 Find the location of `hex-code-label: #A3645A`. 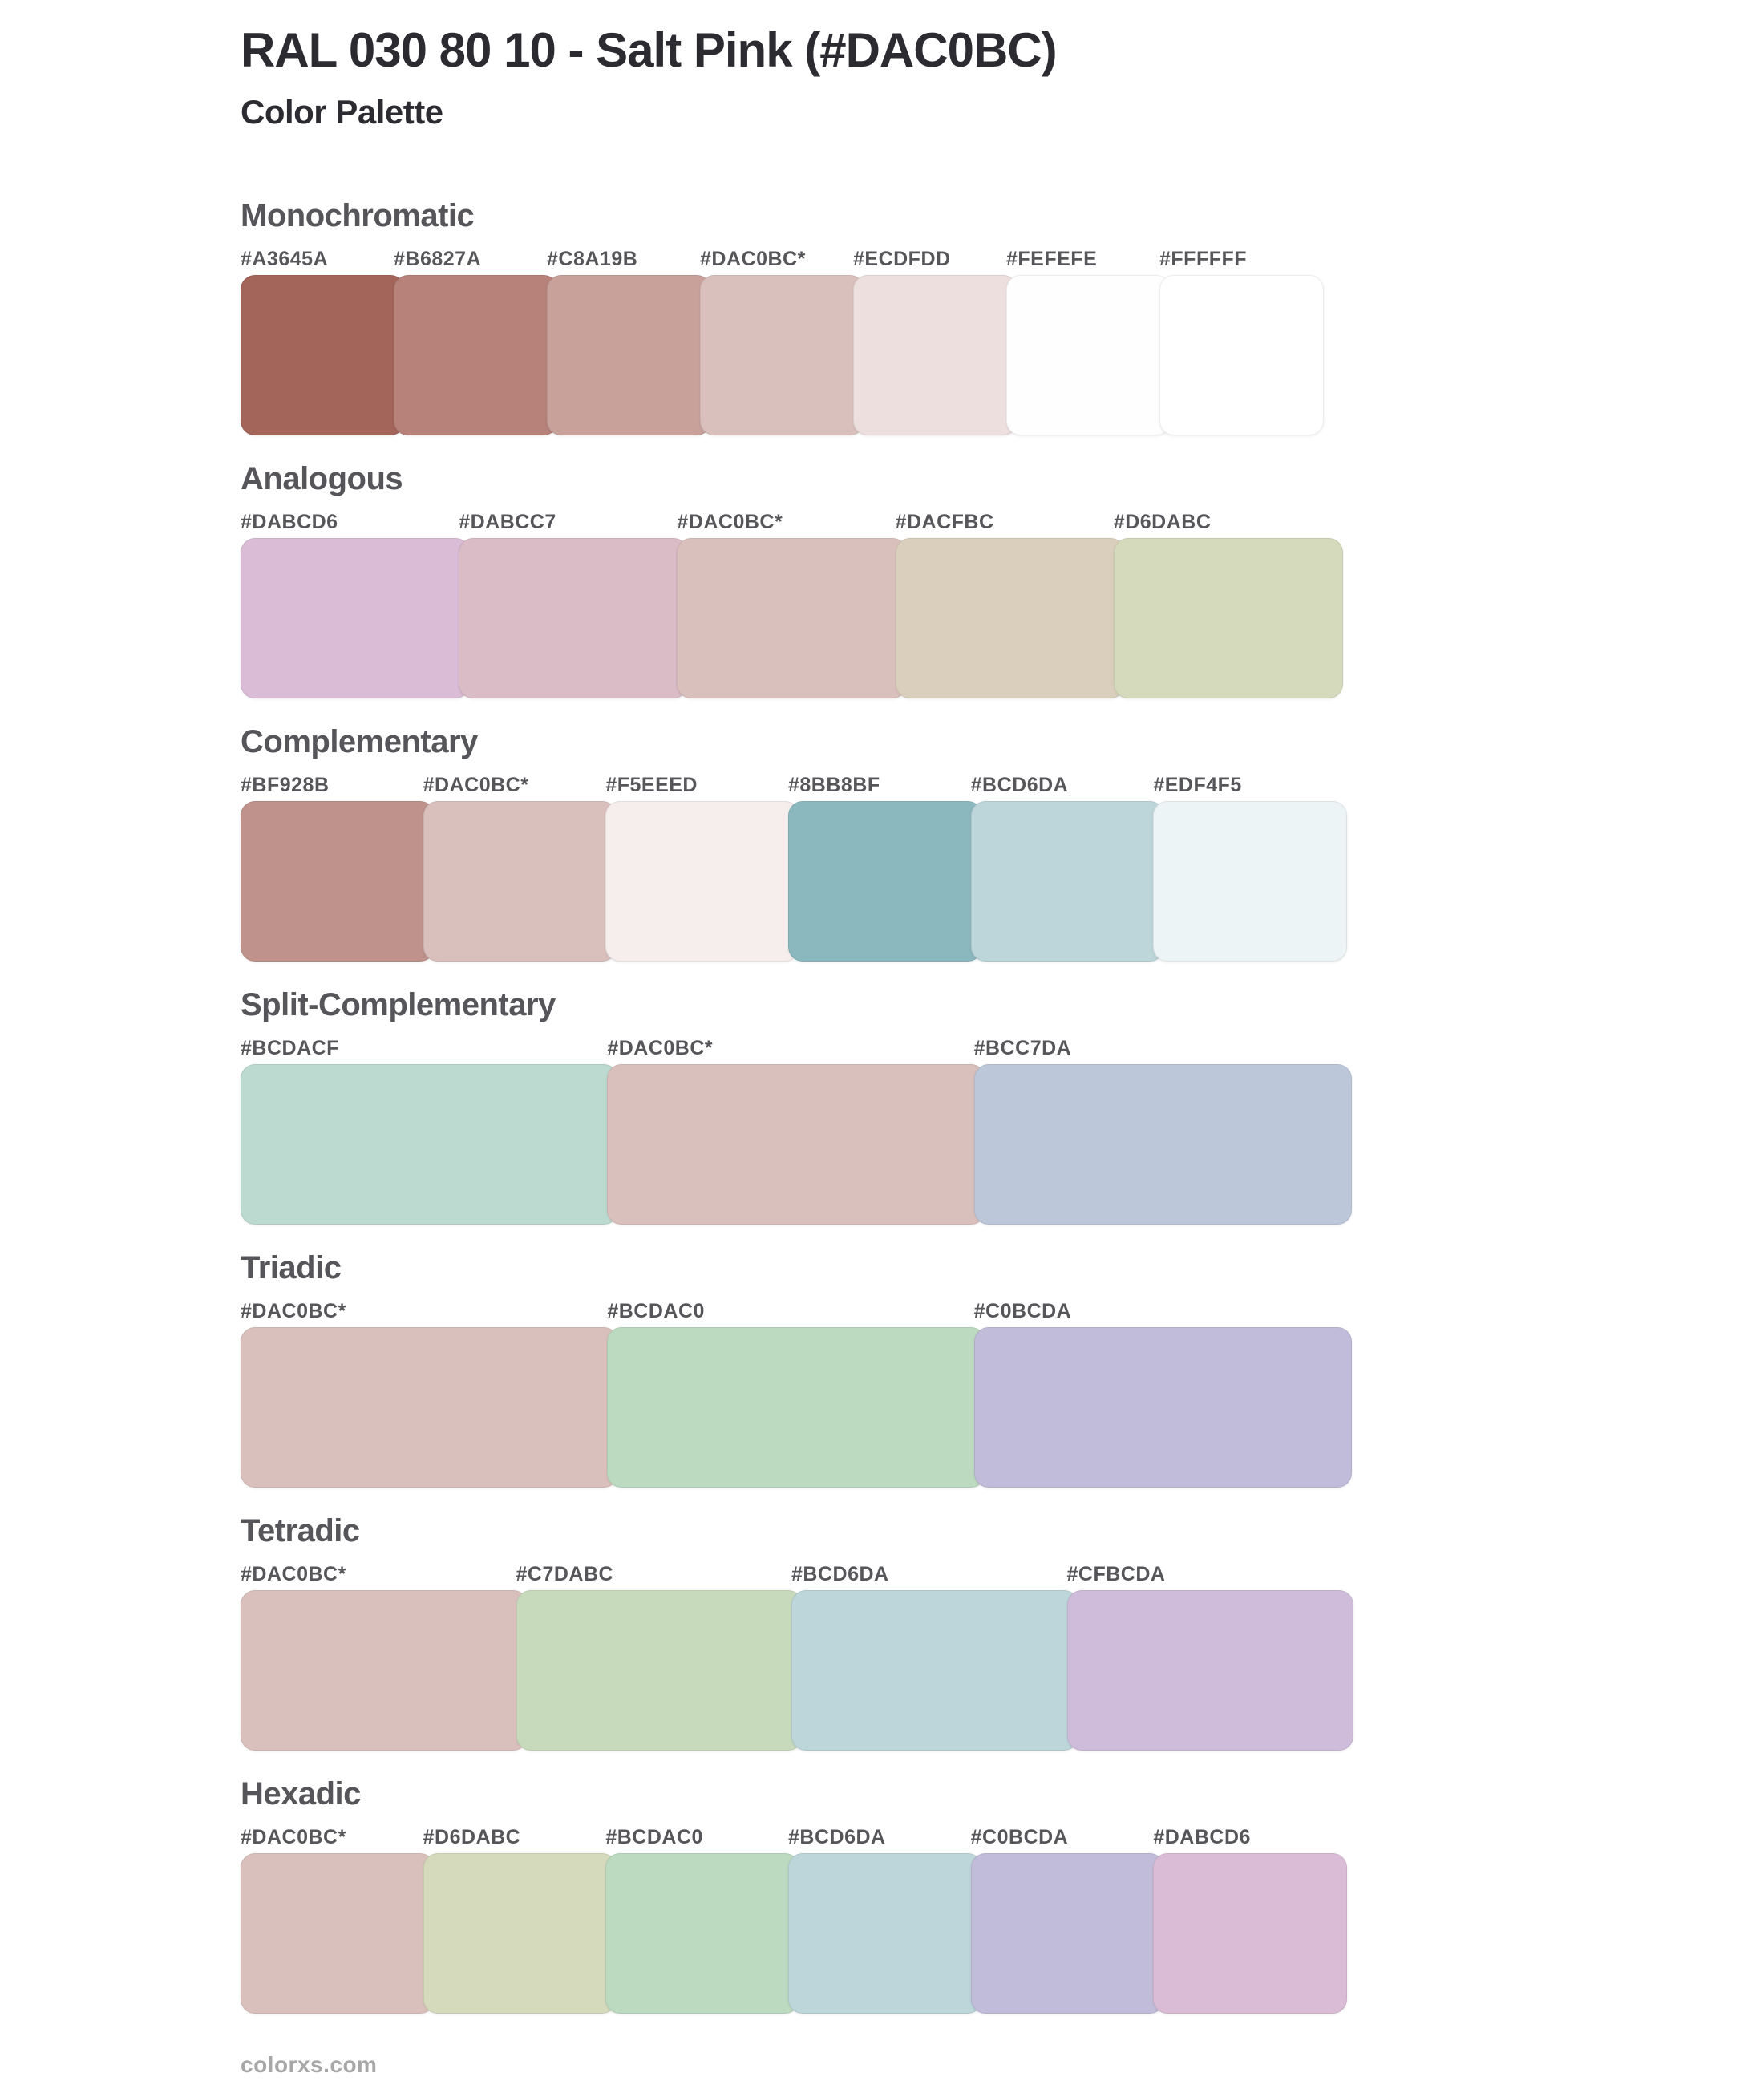

hex-code-label: #A3645A is located at coordinates (285, 259).